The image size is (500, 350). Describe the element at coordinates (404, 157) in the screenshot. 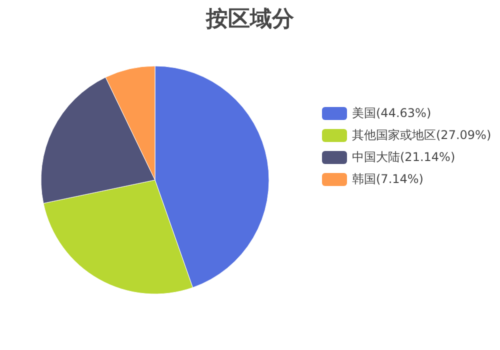

I see `legend-label: 中国大陆(21.14%)` at that location.